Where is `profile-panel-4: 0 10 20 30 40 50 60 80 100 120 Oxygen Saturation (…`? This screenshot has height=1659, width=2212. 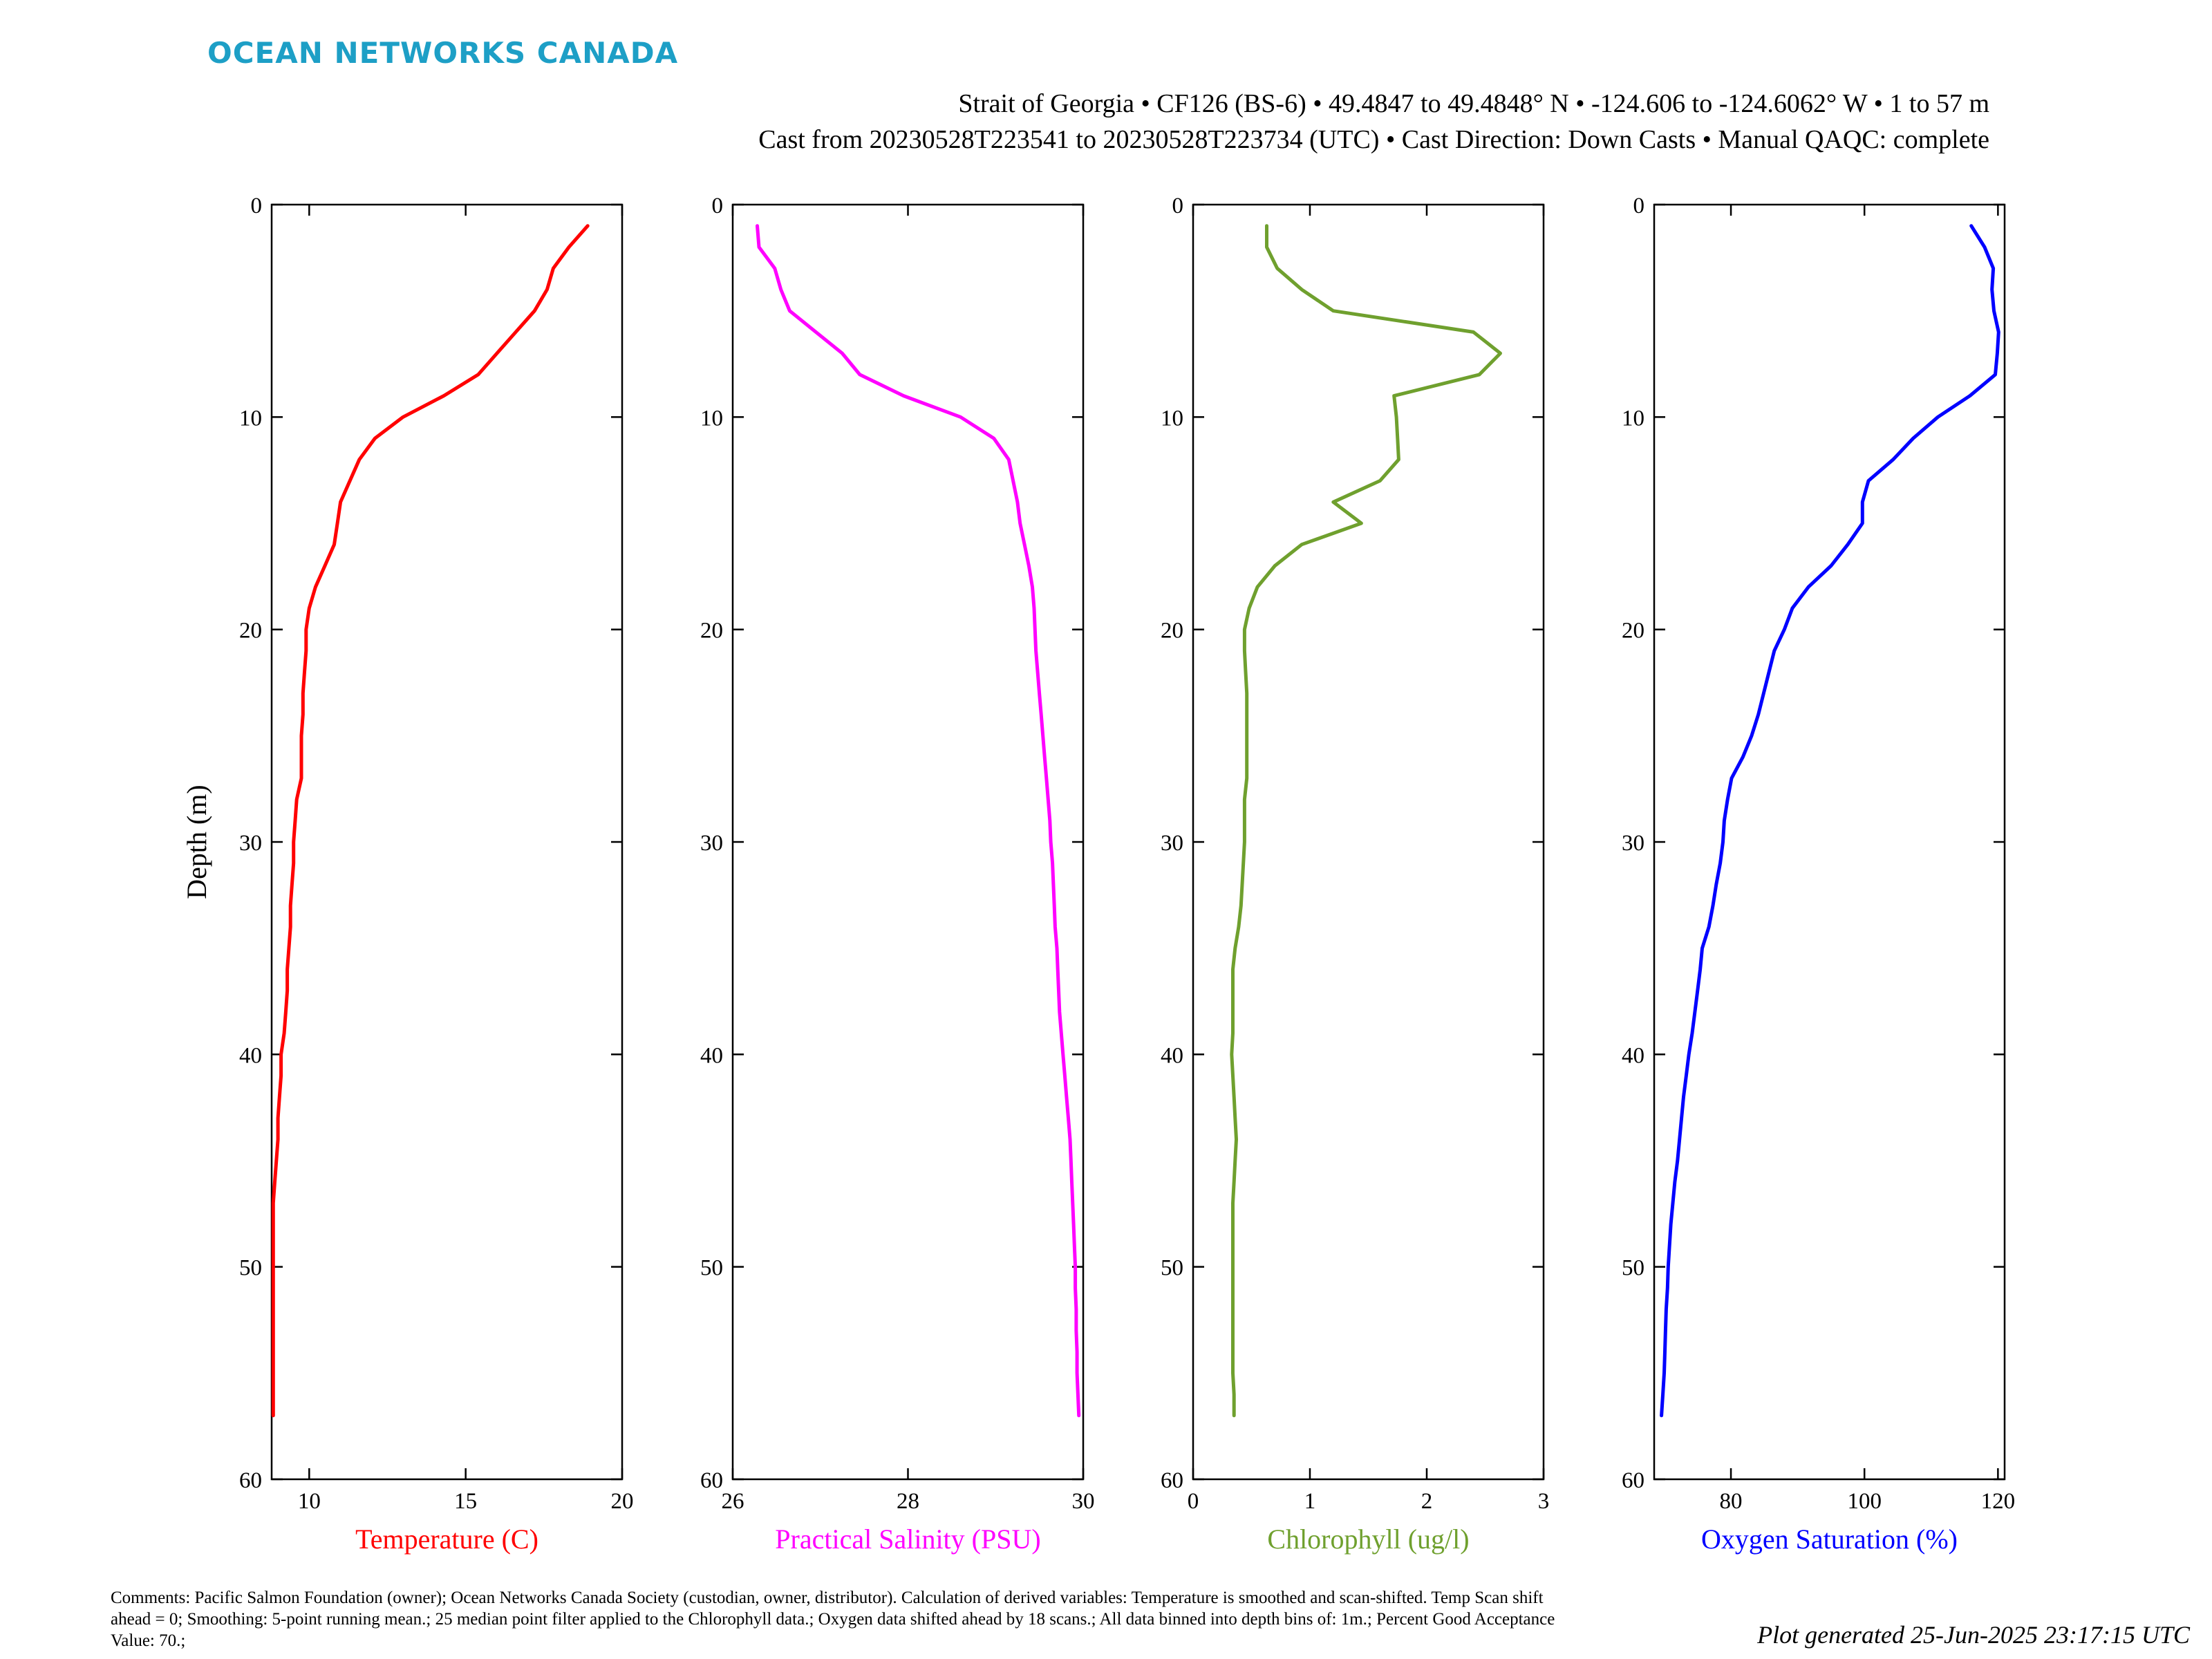
profile-panel-4: 0 10 20 30 40 50 60 80 100 120 Oxygen Saturation (… is located at coordinates (1818, 875).